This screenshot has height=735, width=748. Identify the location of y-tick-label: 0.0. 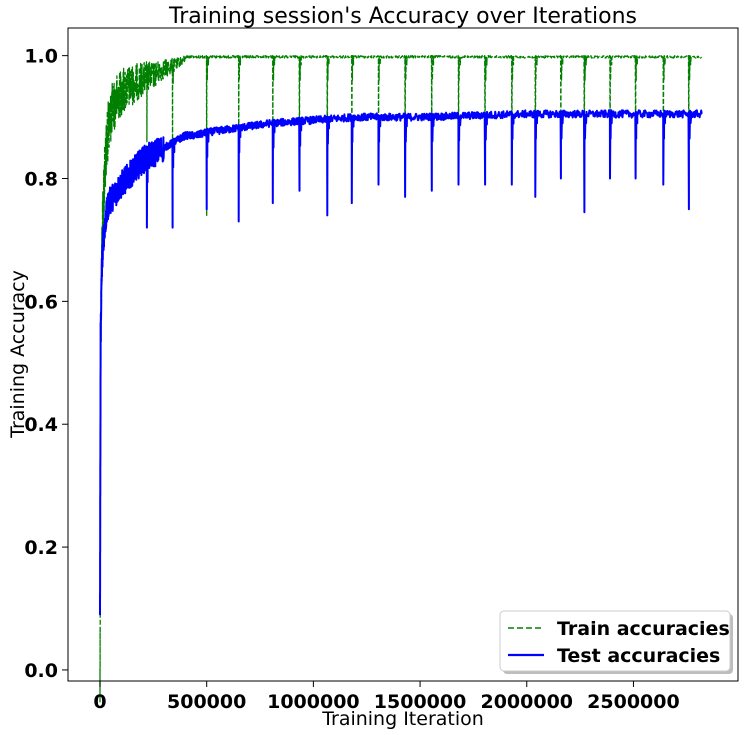
(41, 671).